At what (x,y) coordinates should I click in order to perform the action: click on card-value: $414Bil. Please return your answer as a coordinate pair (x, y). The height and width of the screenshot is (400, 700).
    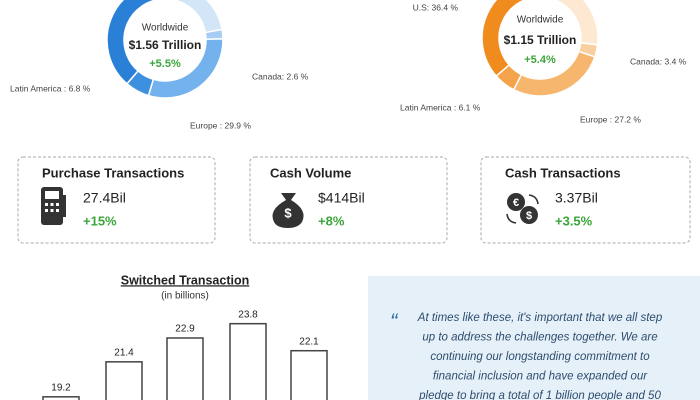
    Looking at the image, I should click on (341, 198).